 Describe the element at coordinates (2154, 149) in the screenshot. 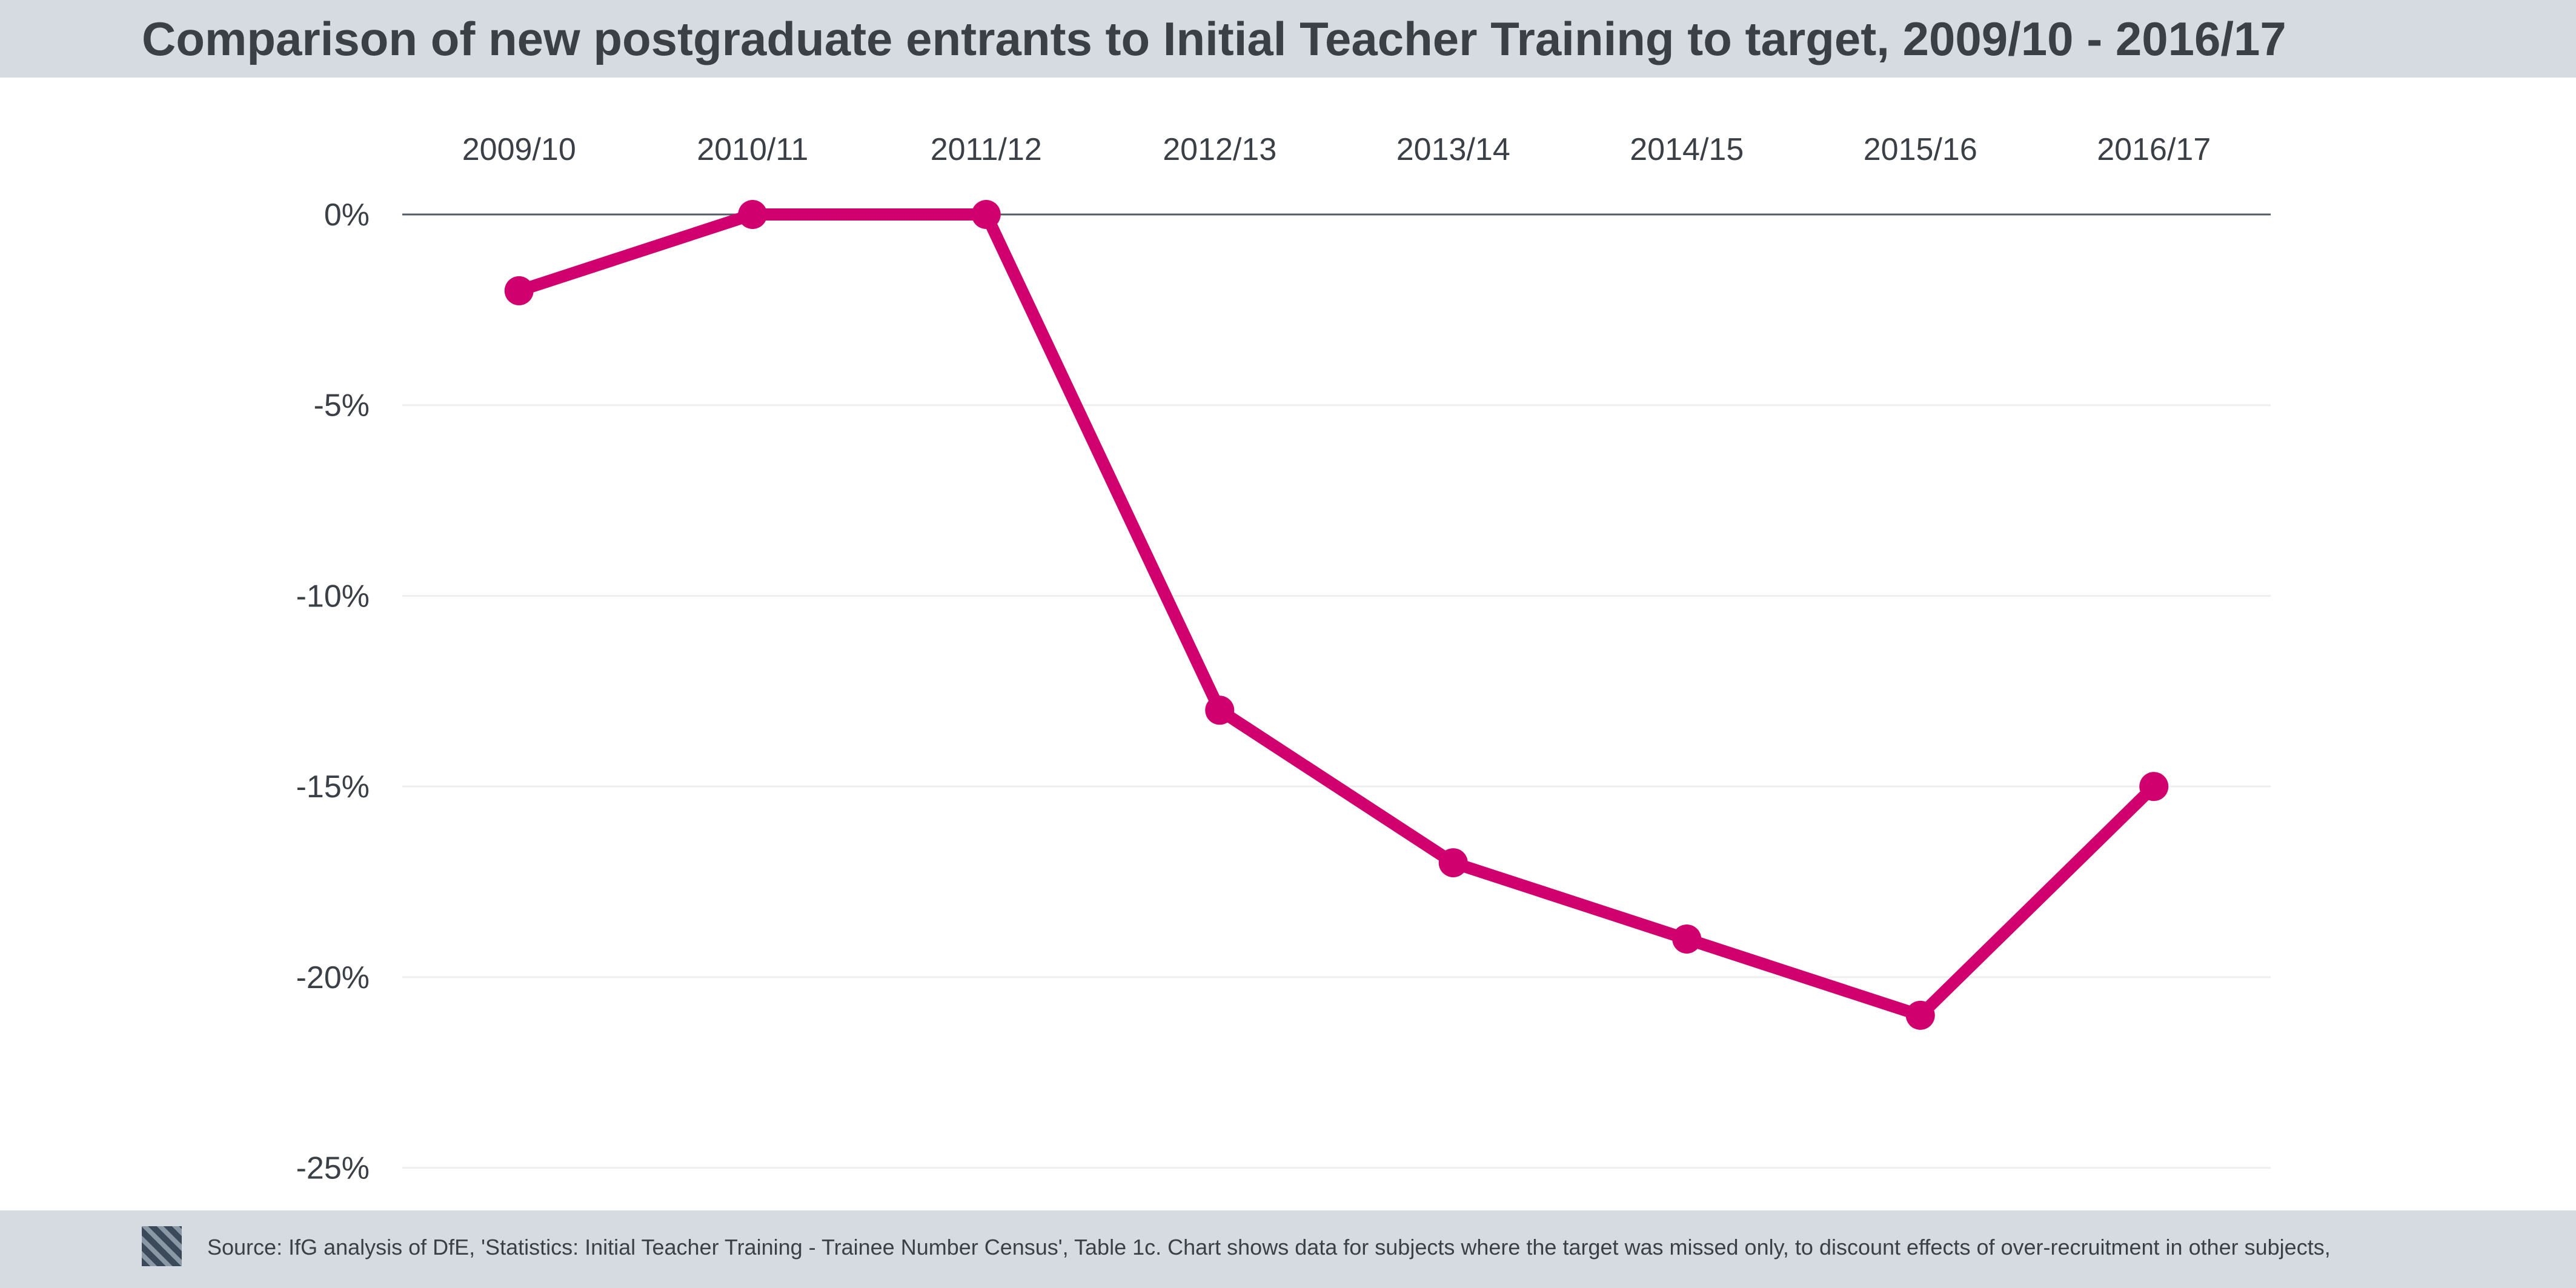

I see `x-tick-label: 2016/17` at that location.